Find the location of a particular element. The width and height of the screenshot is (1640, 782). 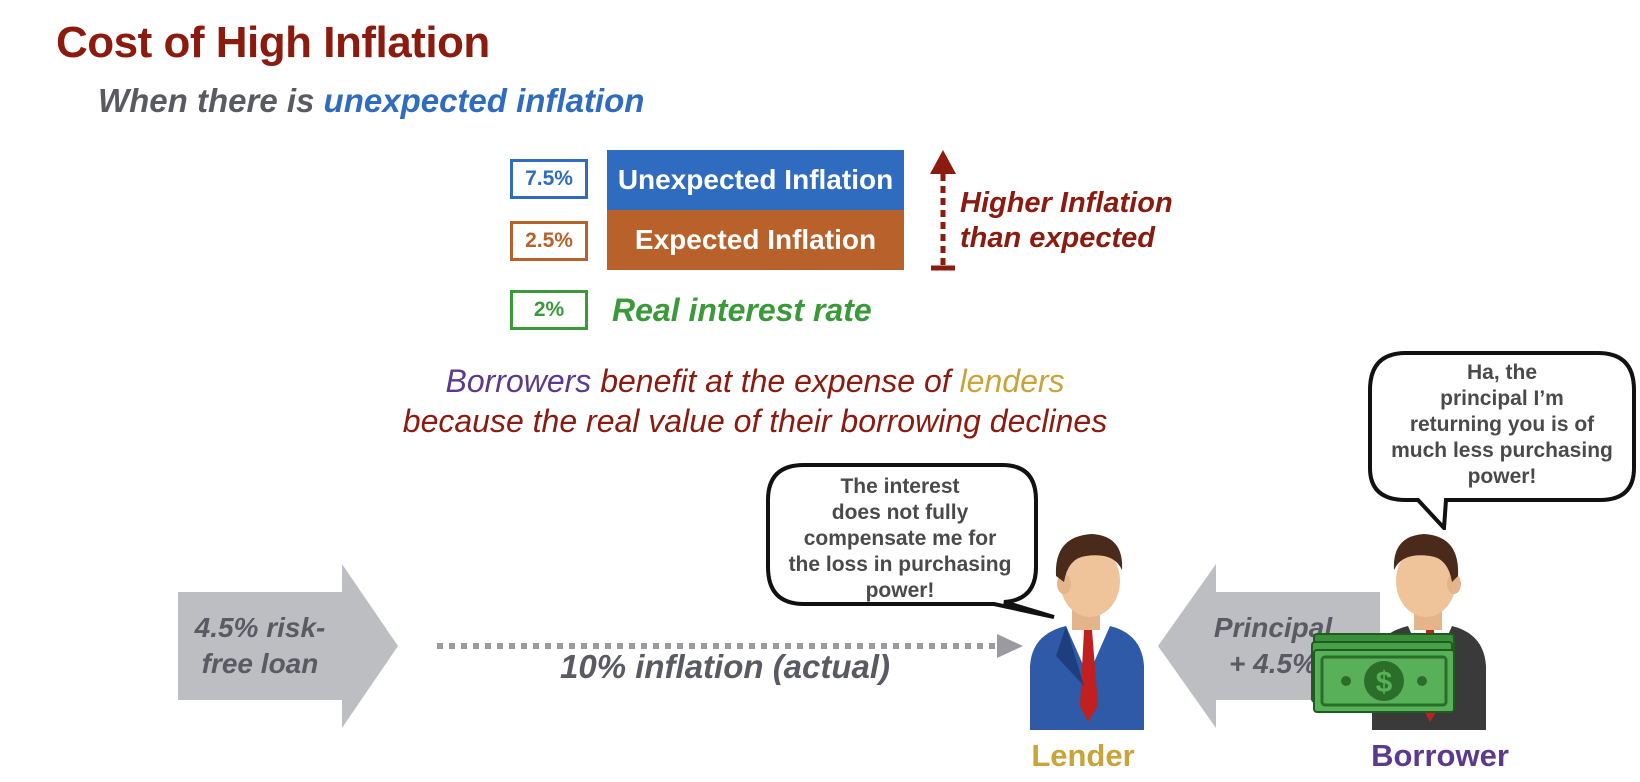

borrower-bubble-line: power! is located at coordinates (1502, 476).